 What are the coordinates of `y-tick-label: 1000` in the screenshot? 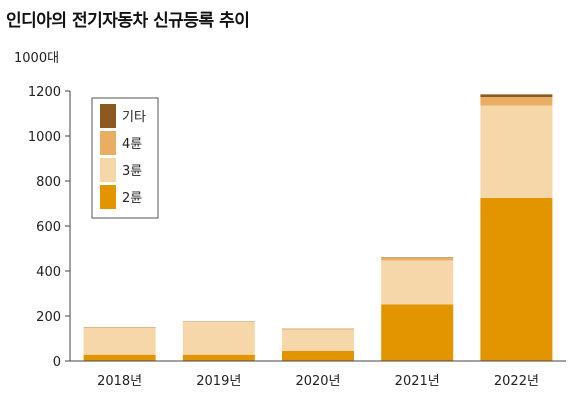 It's located at (44, 137).